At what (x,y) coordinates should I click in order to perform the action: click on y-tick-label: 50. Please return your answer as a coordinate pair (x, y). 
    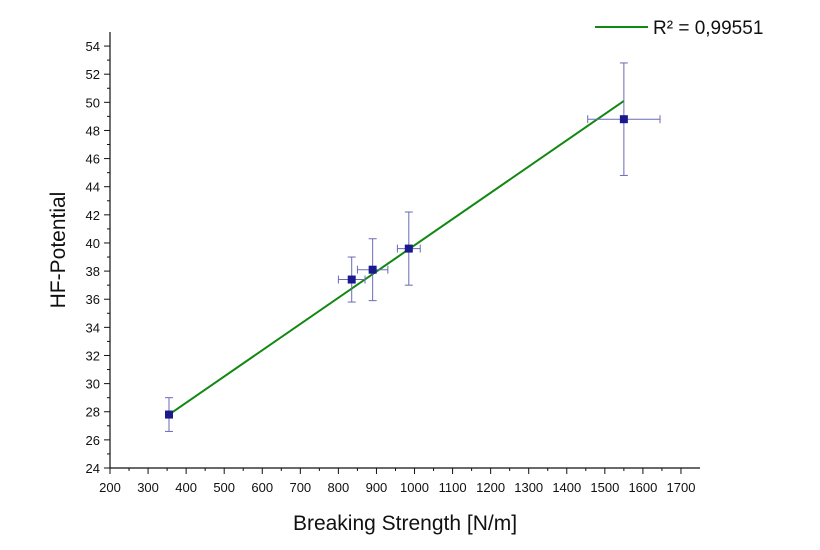
    Looking at the image, I should click on (93, 102).